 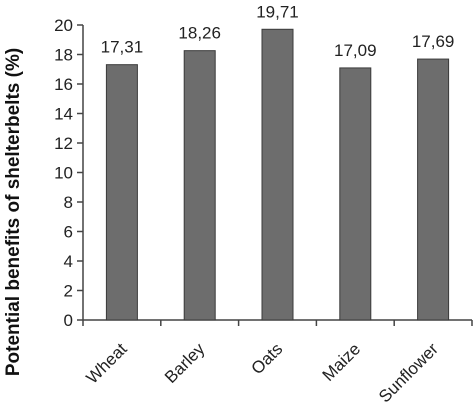 I want to click on data-label: 17,31, so click(x=122, y=47).